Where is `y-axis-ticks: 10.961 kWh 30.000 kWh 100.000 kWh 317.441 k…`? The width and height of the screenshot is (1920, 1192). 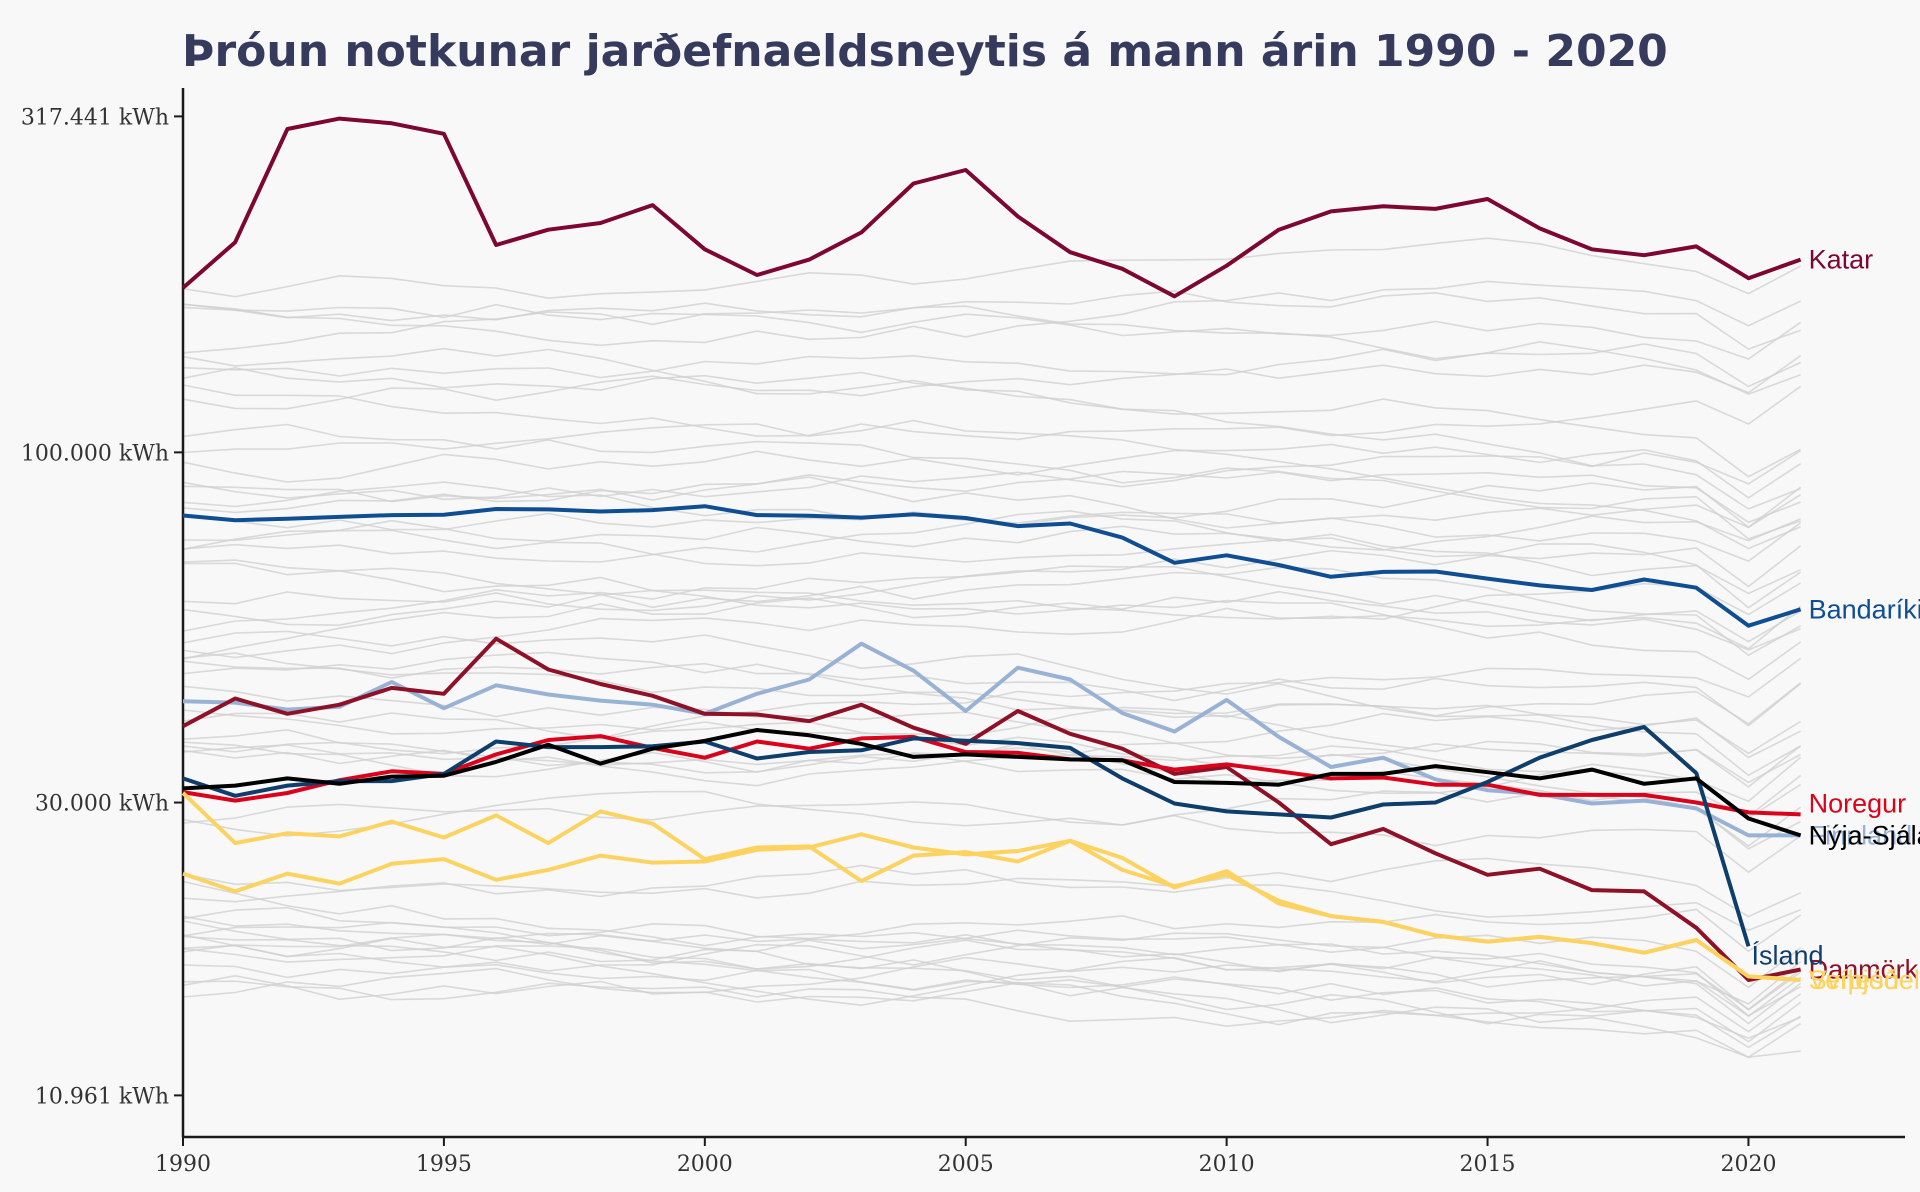 y-axis-ticks: 10.961 kWh 30.000 kWh 100.000 kWh 317.441 k… is located at coordinates (102, 607).